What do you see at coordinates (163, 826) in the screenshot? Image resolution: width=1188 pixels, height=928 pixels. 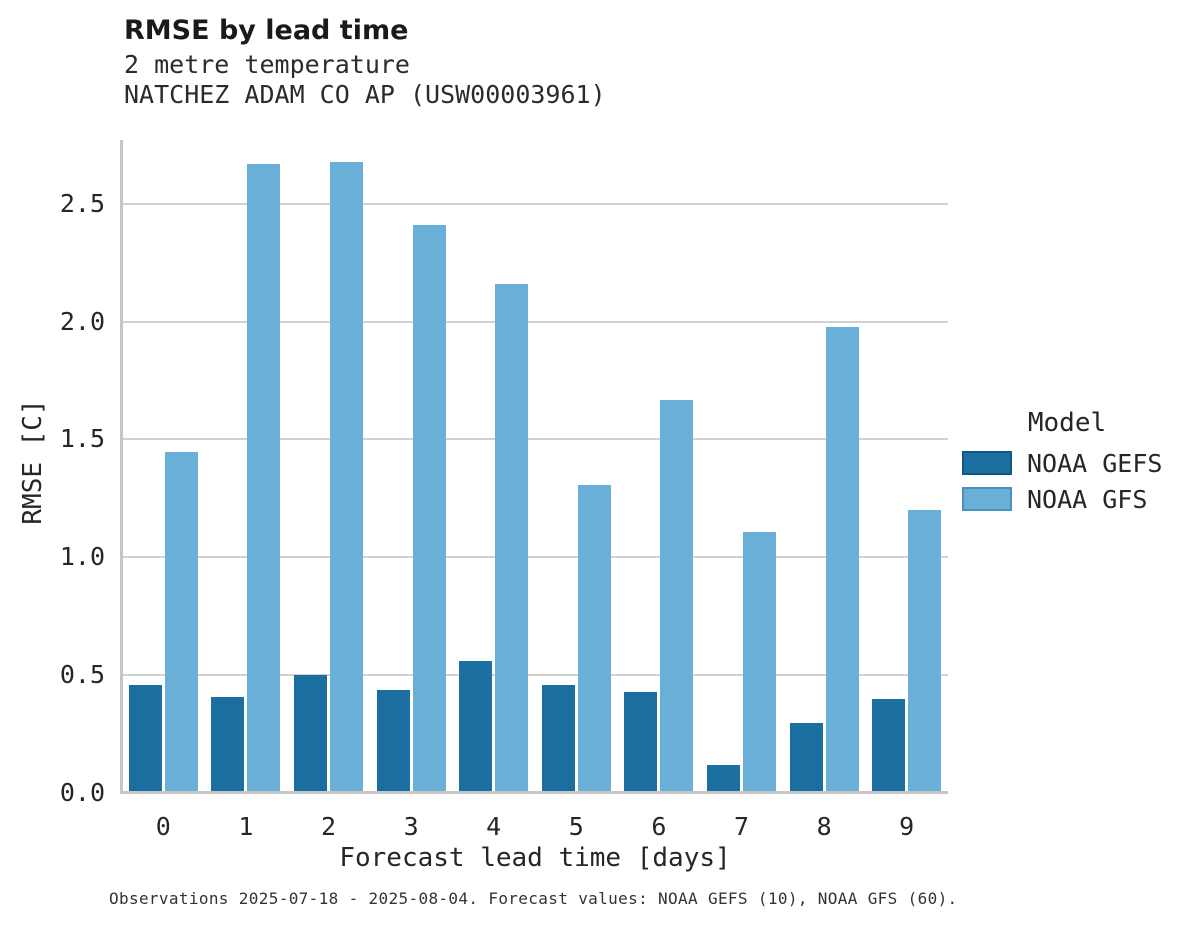 I see `x-tick-label: 0` at bounding box center [163, 826].